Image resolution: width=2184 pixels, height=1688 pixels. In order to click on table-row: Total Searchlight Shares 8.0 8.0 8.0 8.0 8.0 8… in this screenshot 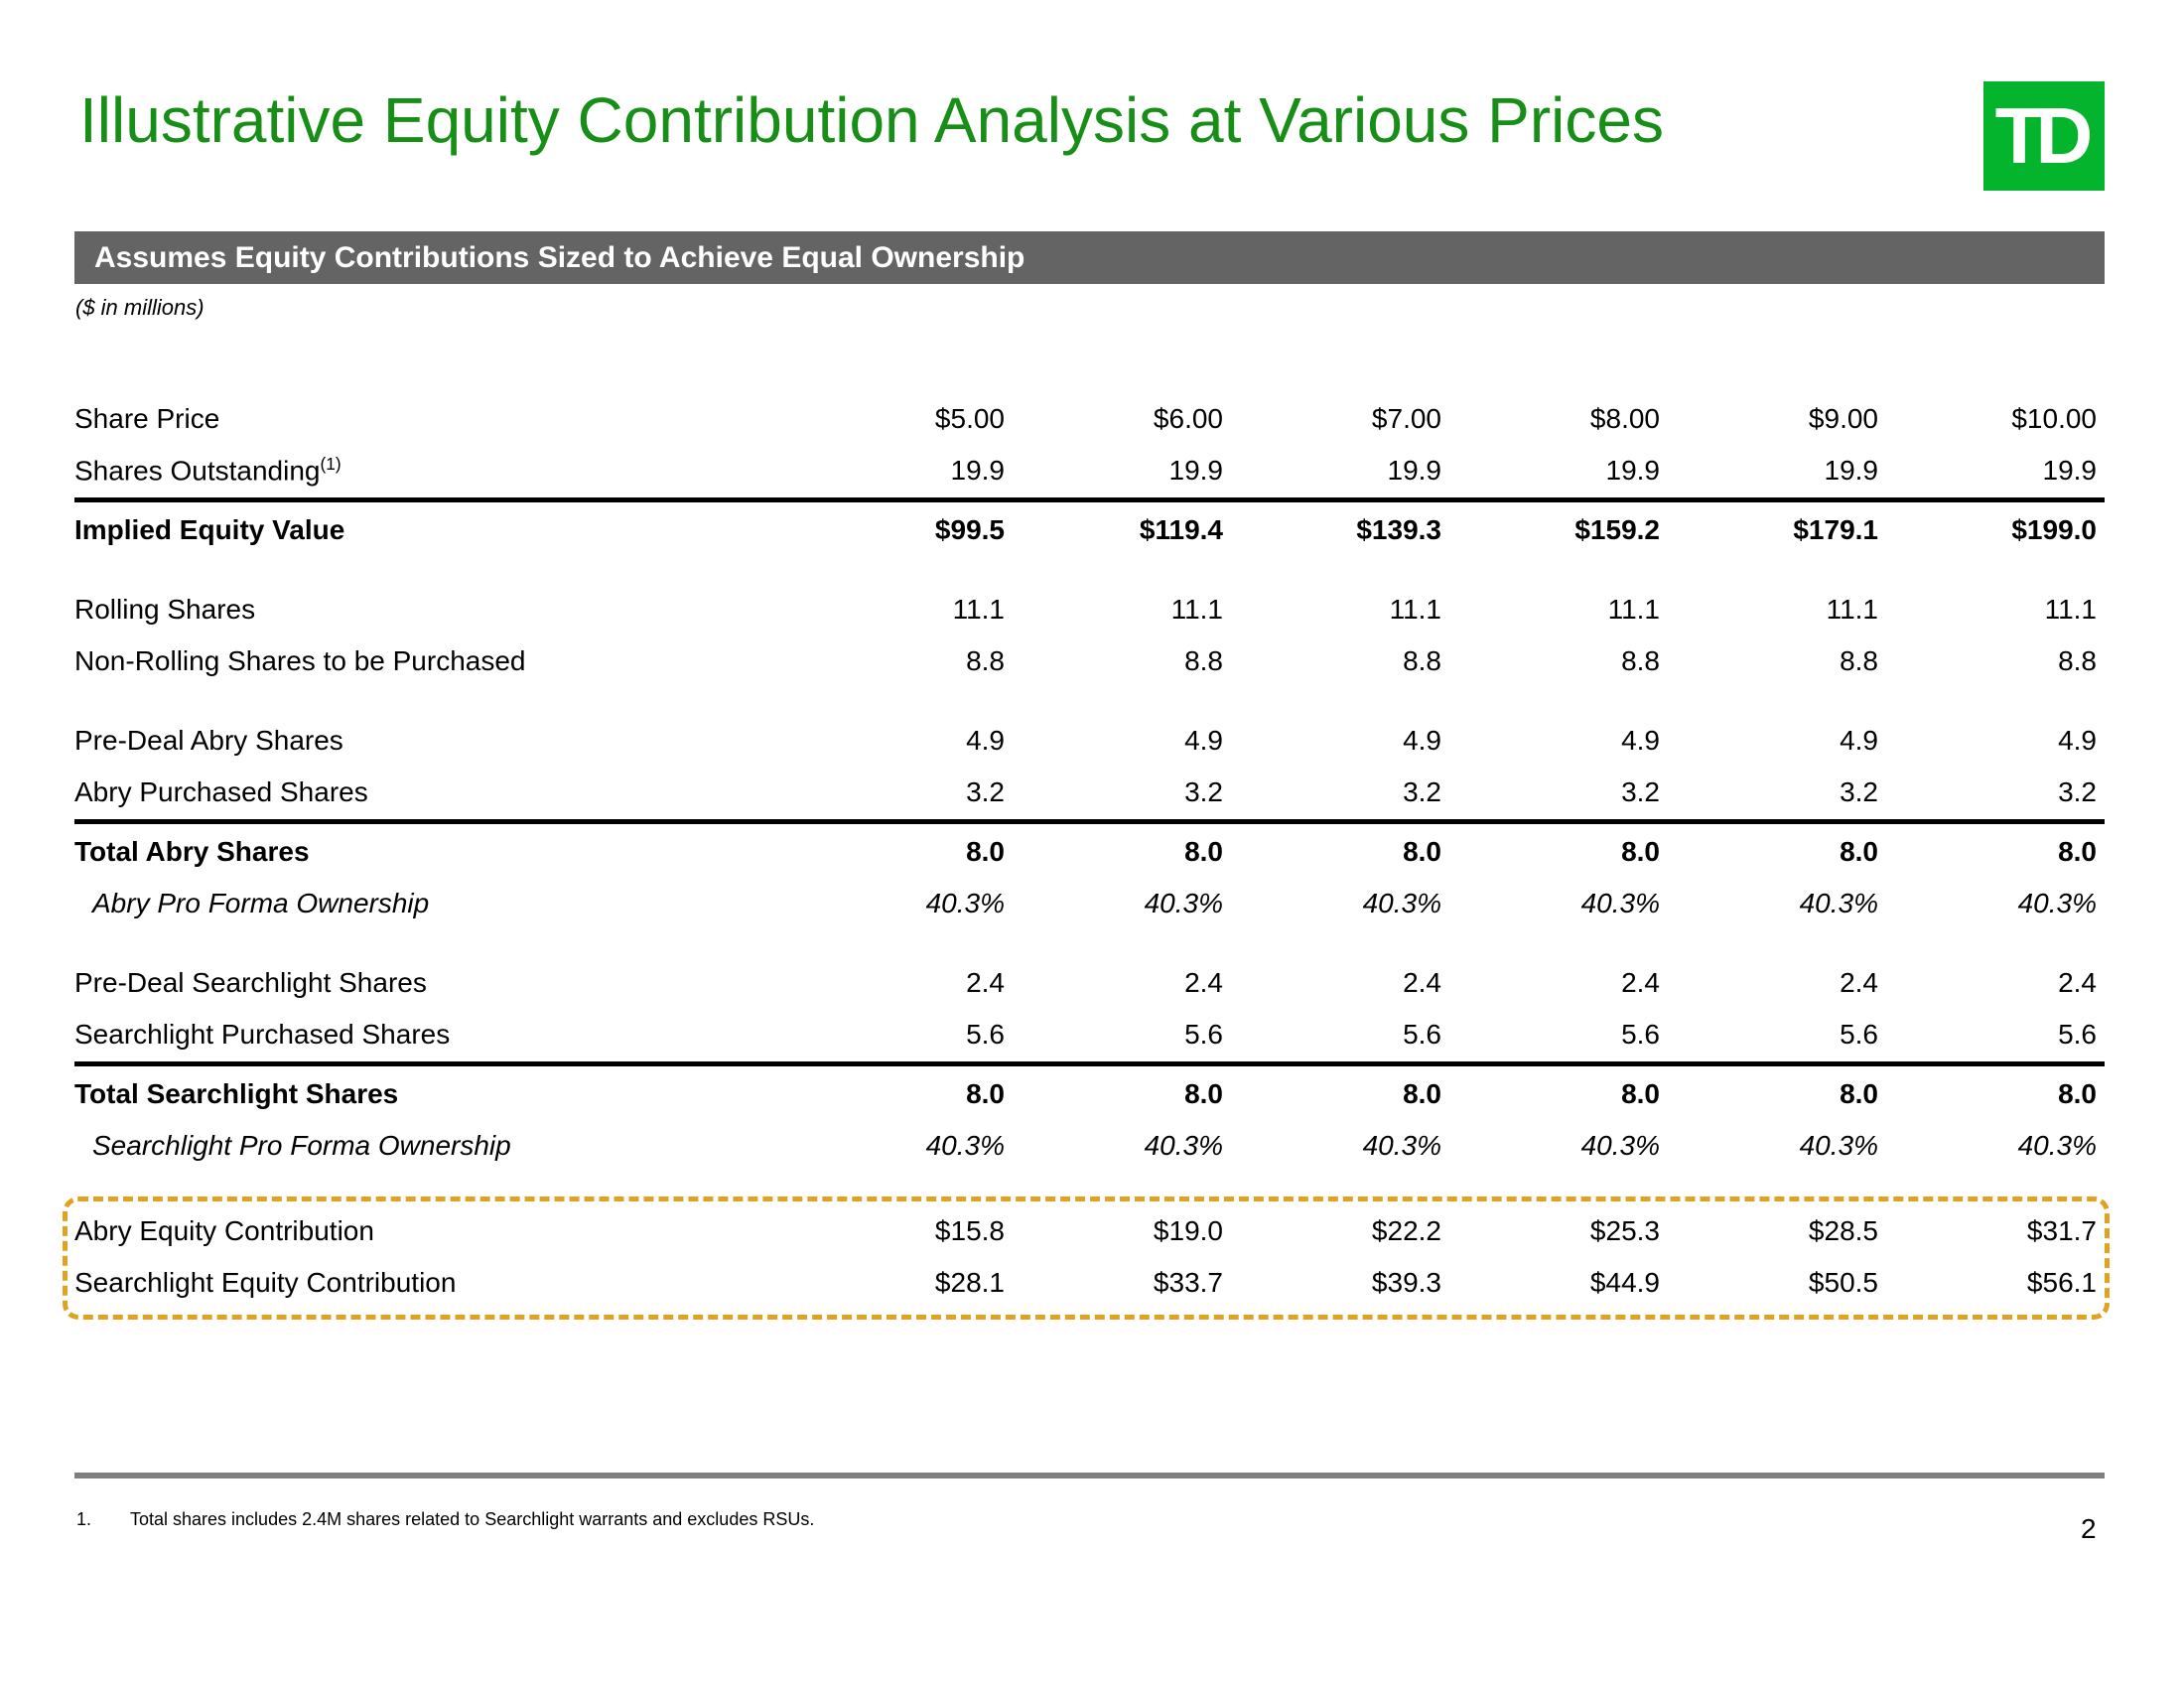, I will do `click(1089, 1094)`.